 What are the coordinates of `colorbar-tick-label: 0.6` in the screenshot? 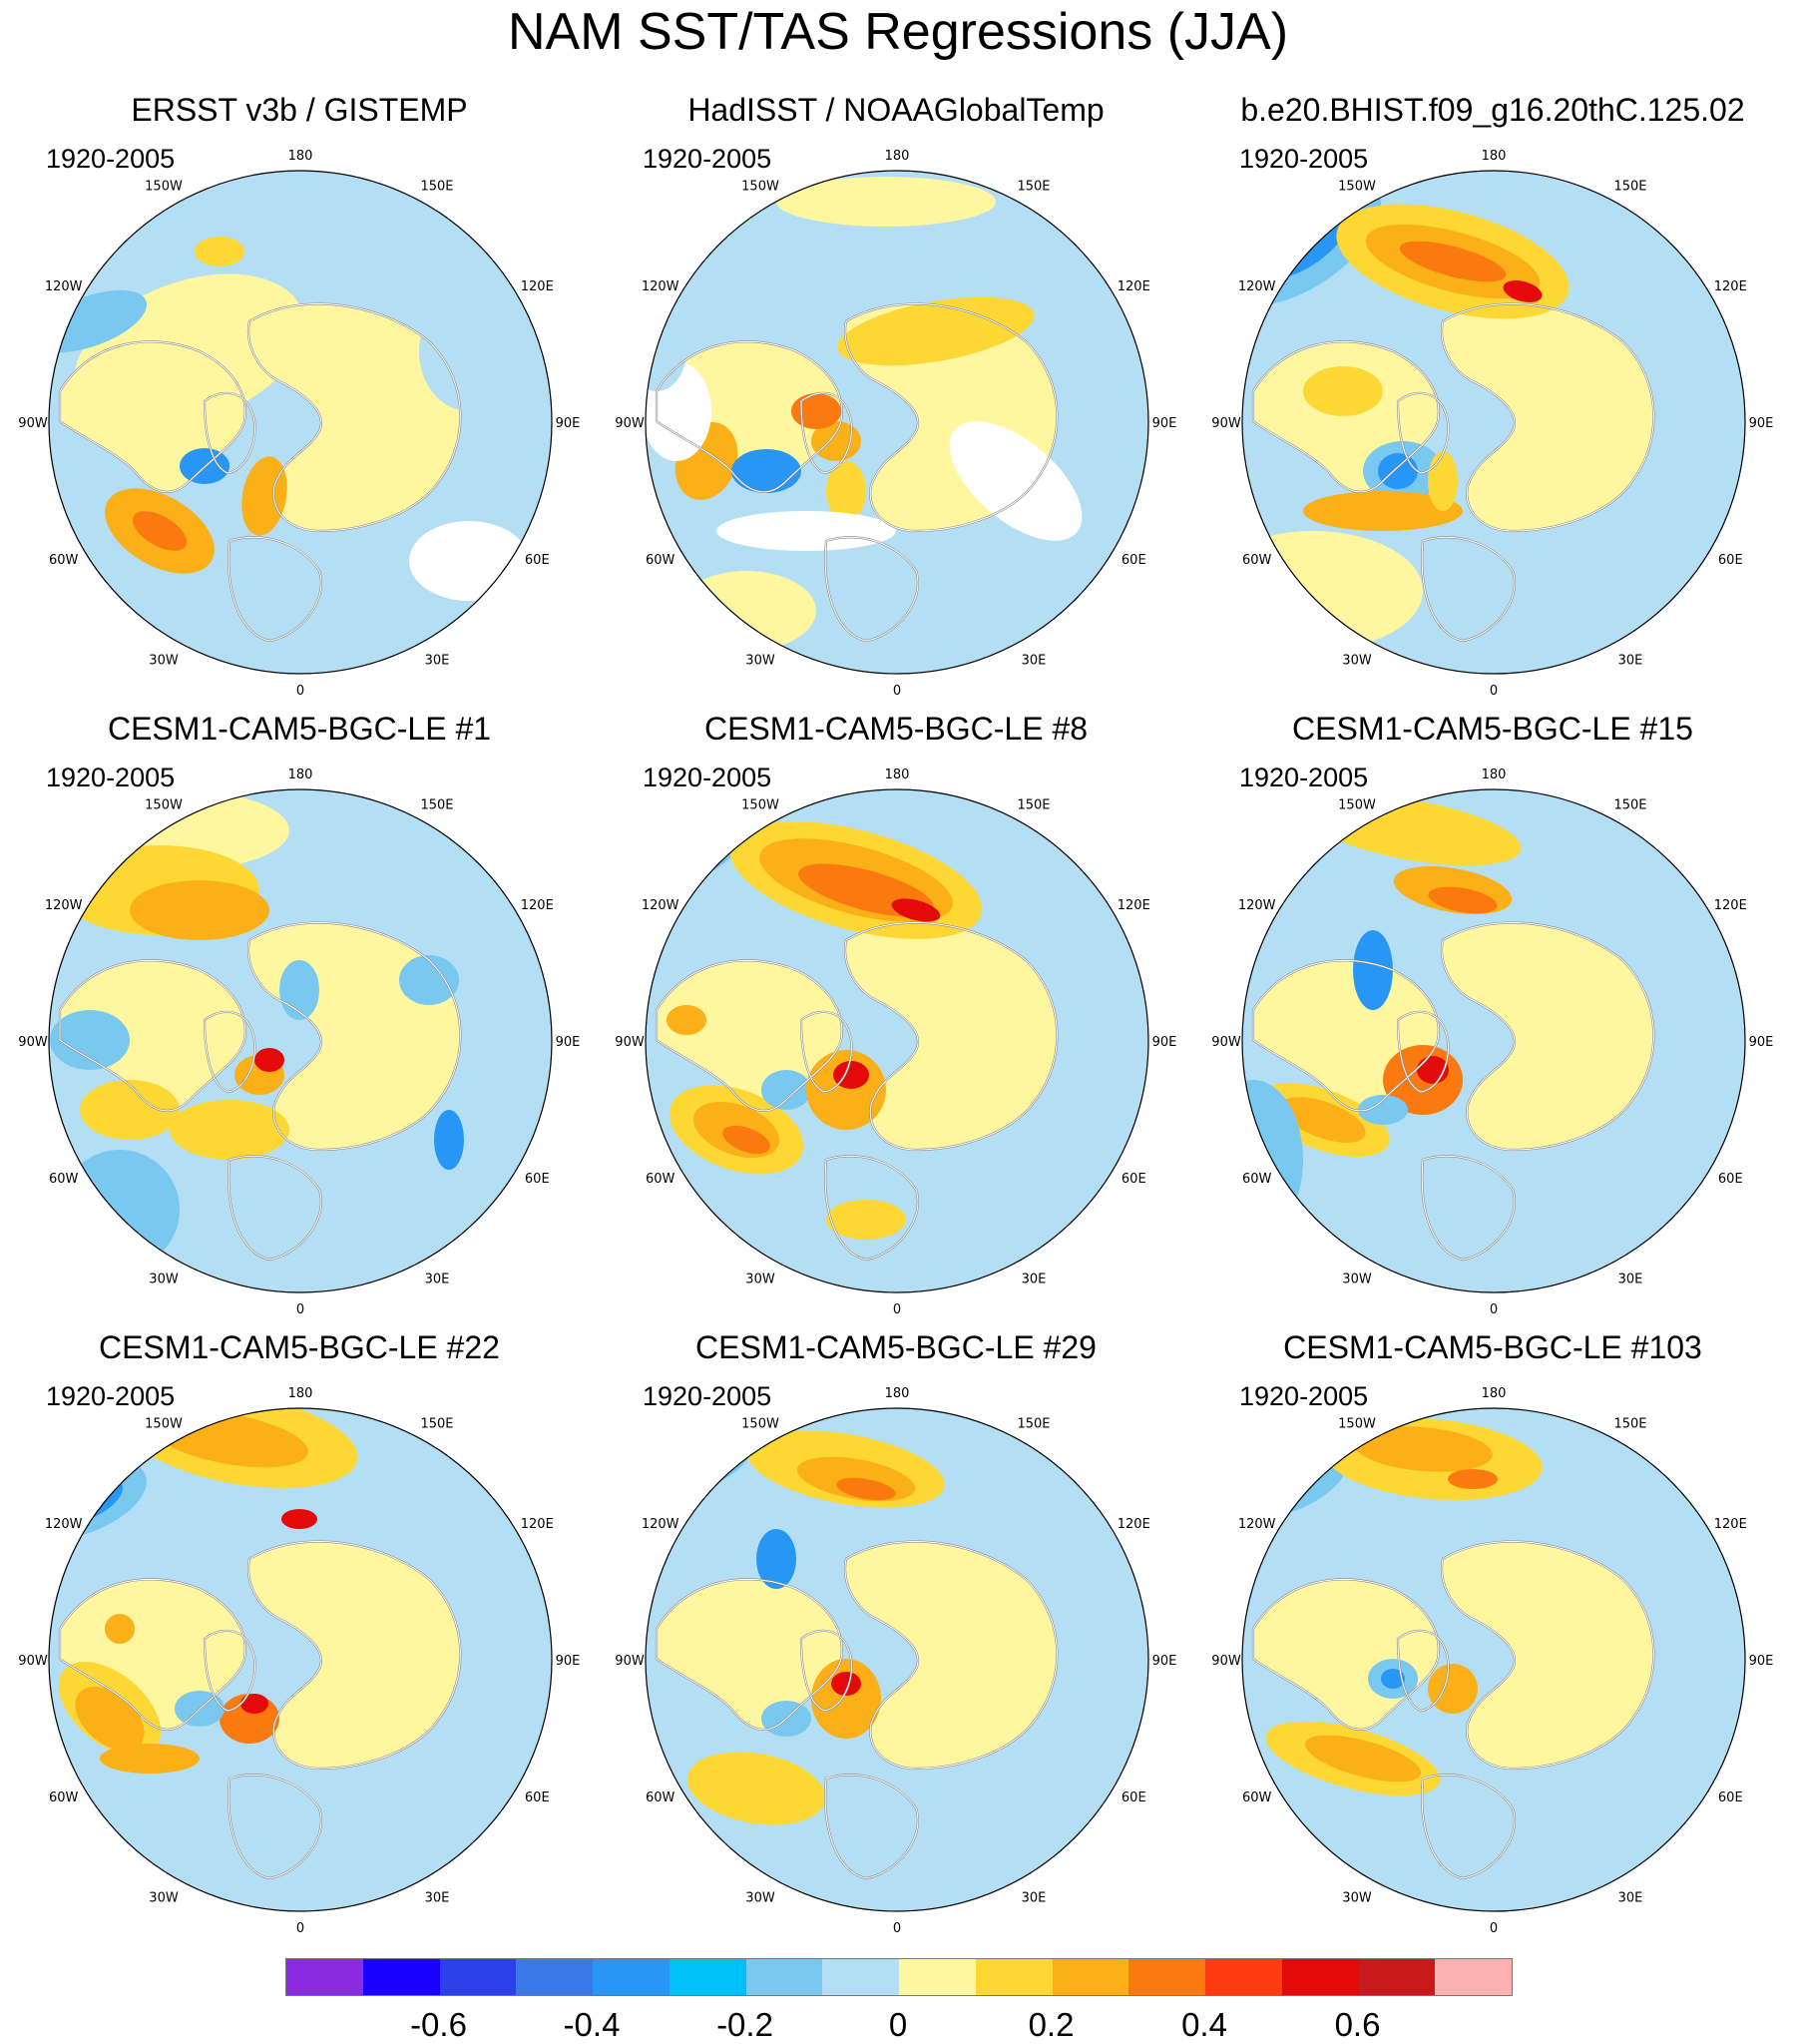 It's located at (1357, 2024).